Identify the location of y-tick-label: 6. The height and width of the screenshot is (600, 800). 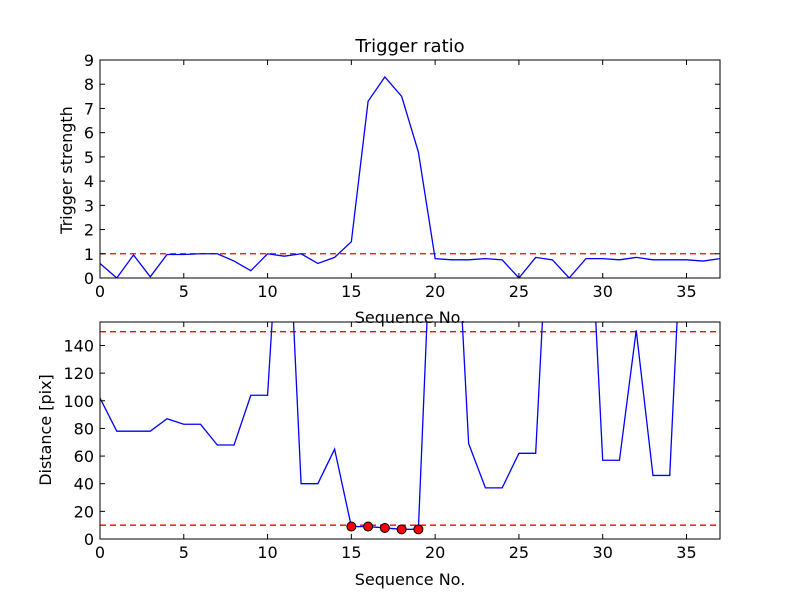
(89, 133).